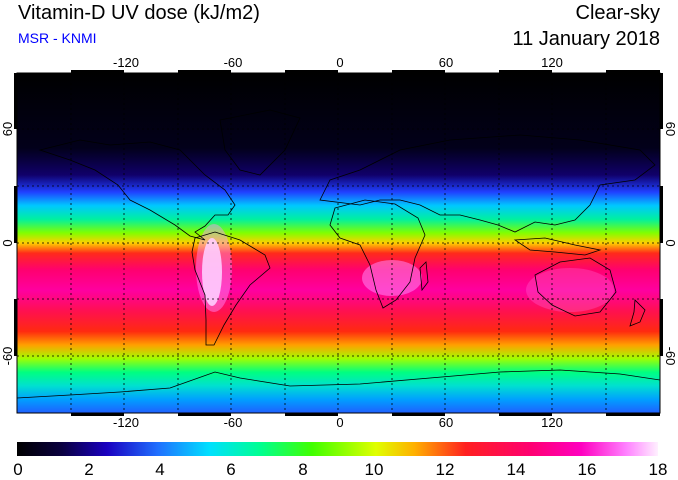 This screenshot has height=480, width=678. Describe the element at coordinates (212, 272) in the screenshot. I see `uv-hotspot-south-america` at that location.